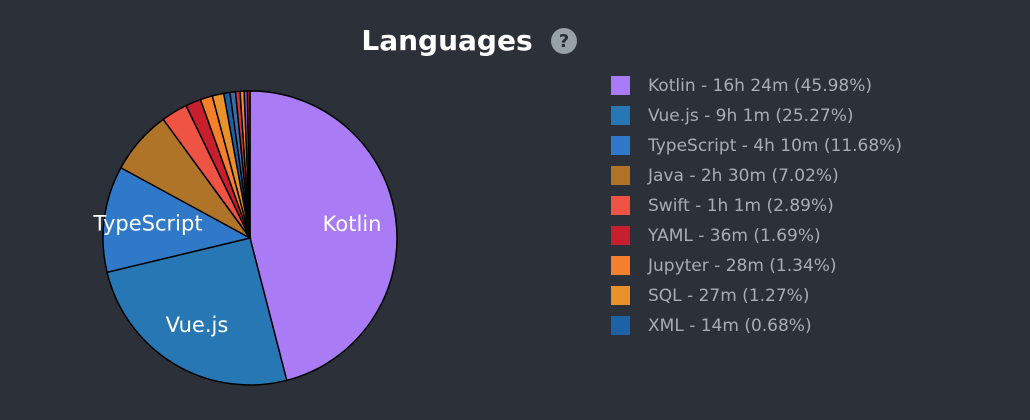  I want to click on legend-label: YAML - 36m (1.69%), so click(734, 236).